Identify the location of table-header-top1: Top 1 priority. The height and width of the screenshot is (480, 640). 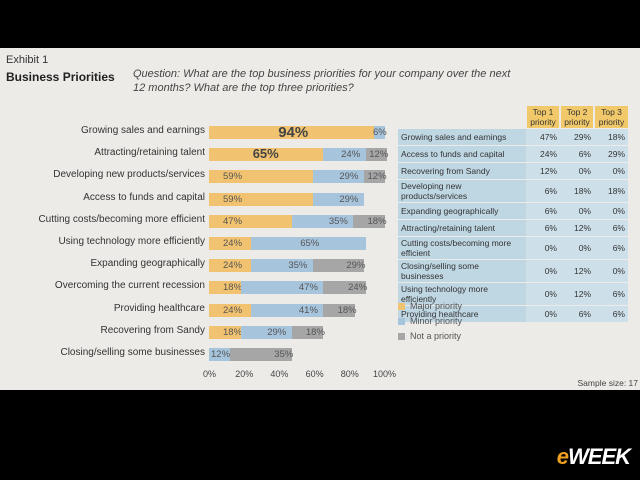
(542, 117).